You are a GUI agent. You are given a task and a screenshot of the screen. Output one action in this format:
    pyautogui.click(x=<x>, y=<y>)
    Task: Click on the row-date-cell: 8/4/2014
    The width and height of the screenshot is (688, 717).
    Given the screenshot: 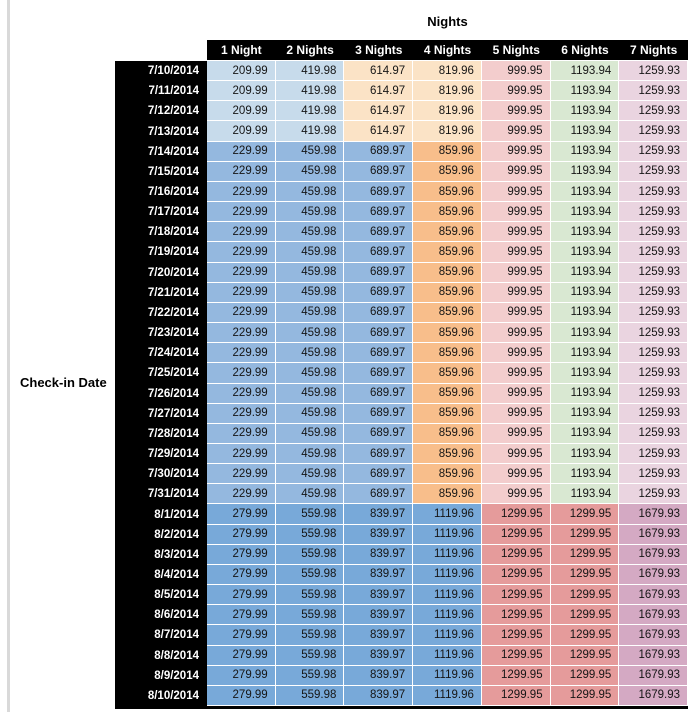 What is the action you would take?
    pyautogui.click(x=161, y=575)
    